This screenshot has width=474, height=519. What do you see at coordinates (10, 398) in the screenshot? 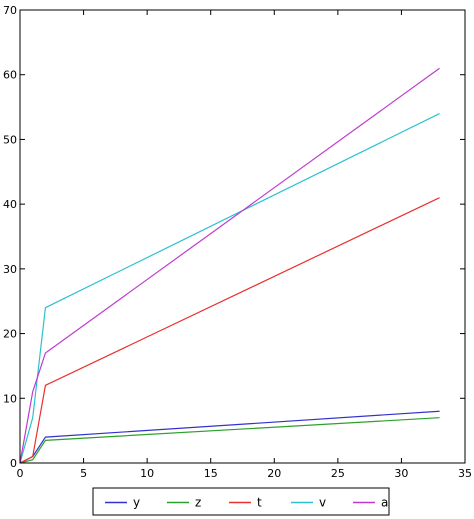
I see `y-tick-label: 10` at bounding box center [10, 398].